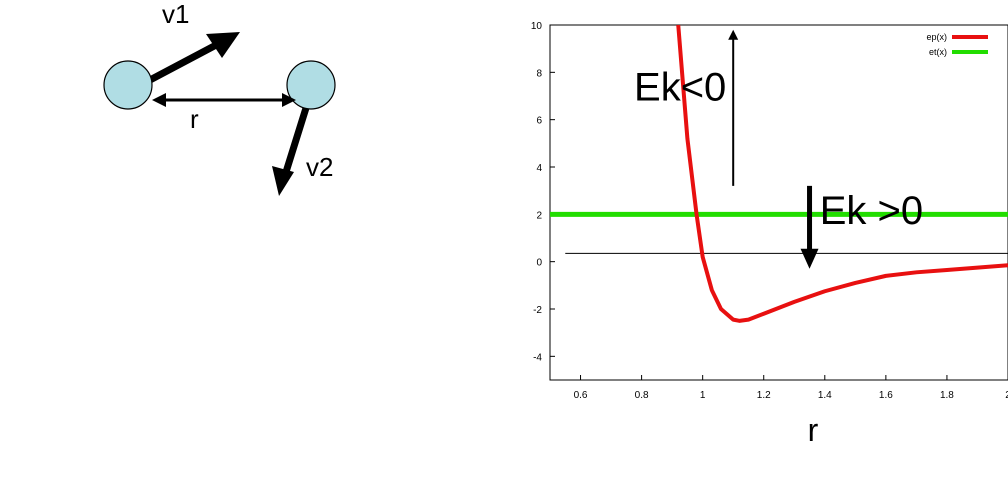  Describe the element at coordinates (539, 121) in the screenshot. I see `y-tick-label: 6` at that location.